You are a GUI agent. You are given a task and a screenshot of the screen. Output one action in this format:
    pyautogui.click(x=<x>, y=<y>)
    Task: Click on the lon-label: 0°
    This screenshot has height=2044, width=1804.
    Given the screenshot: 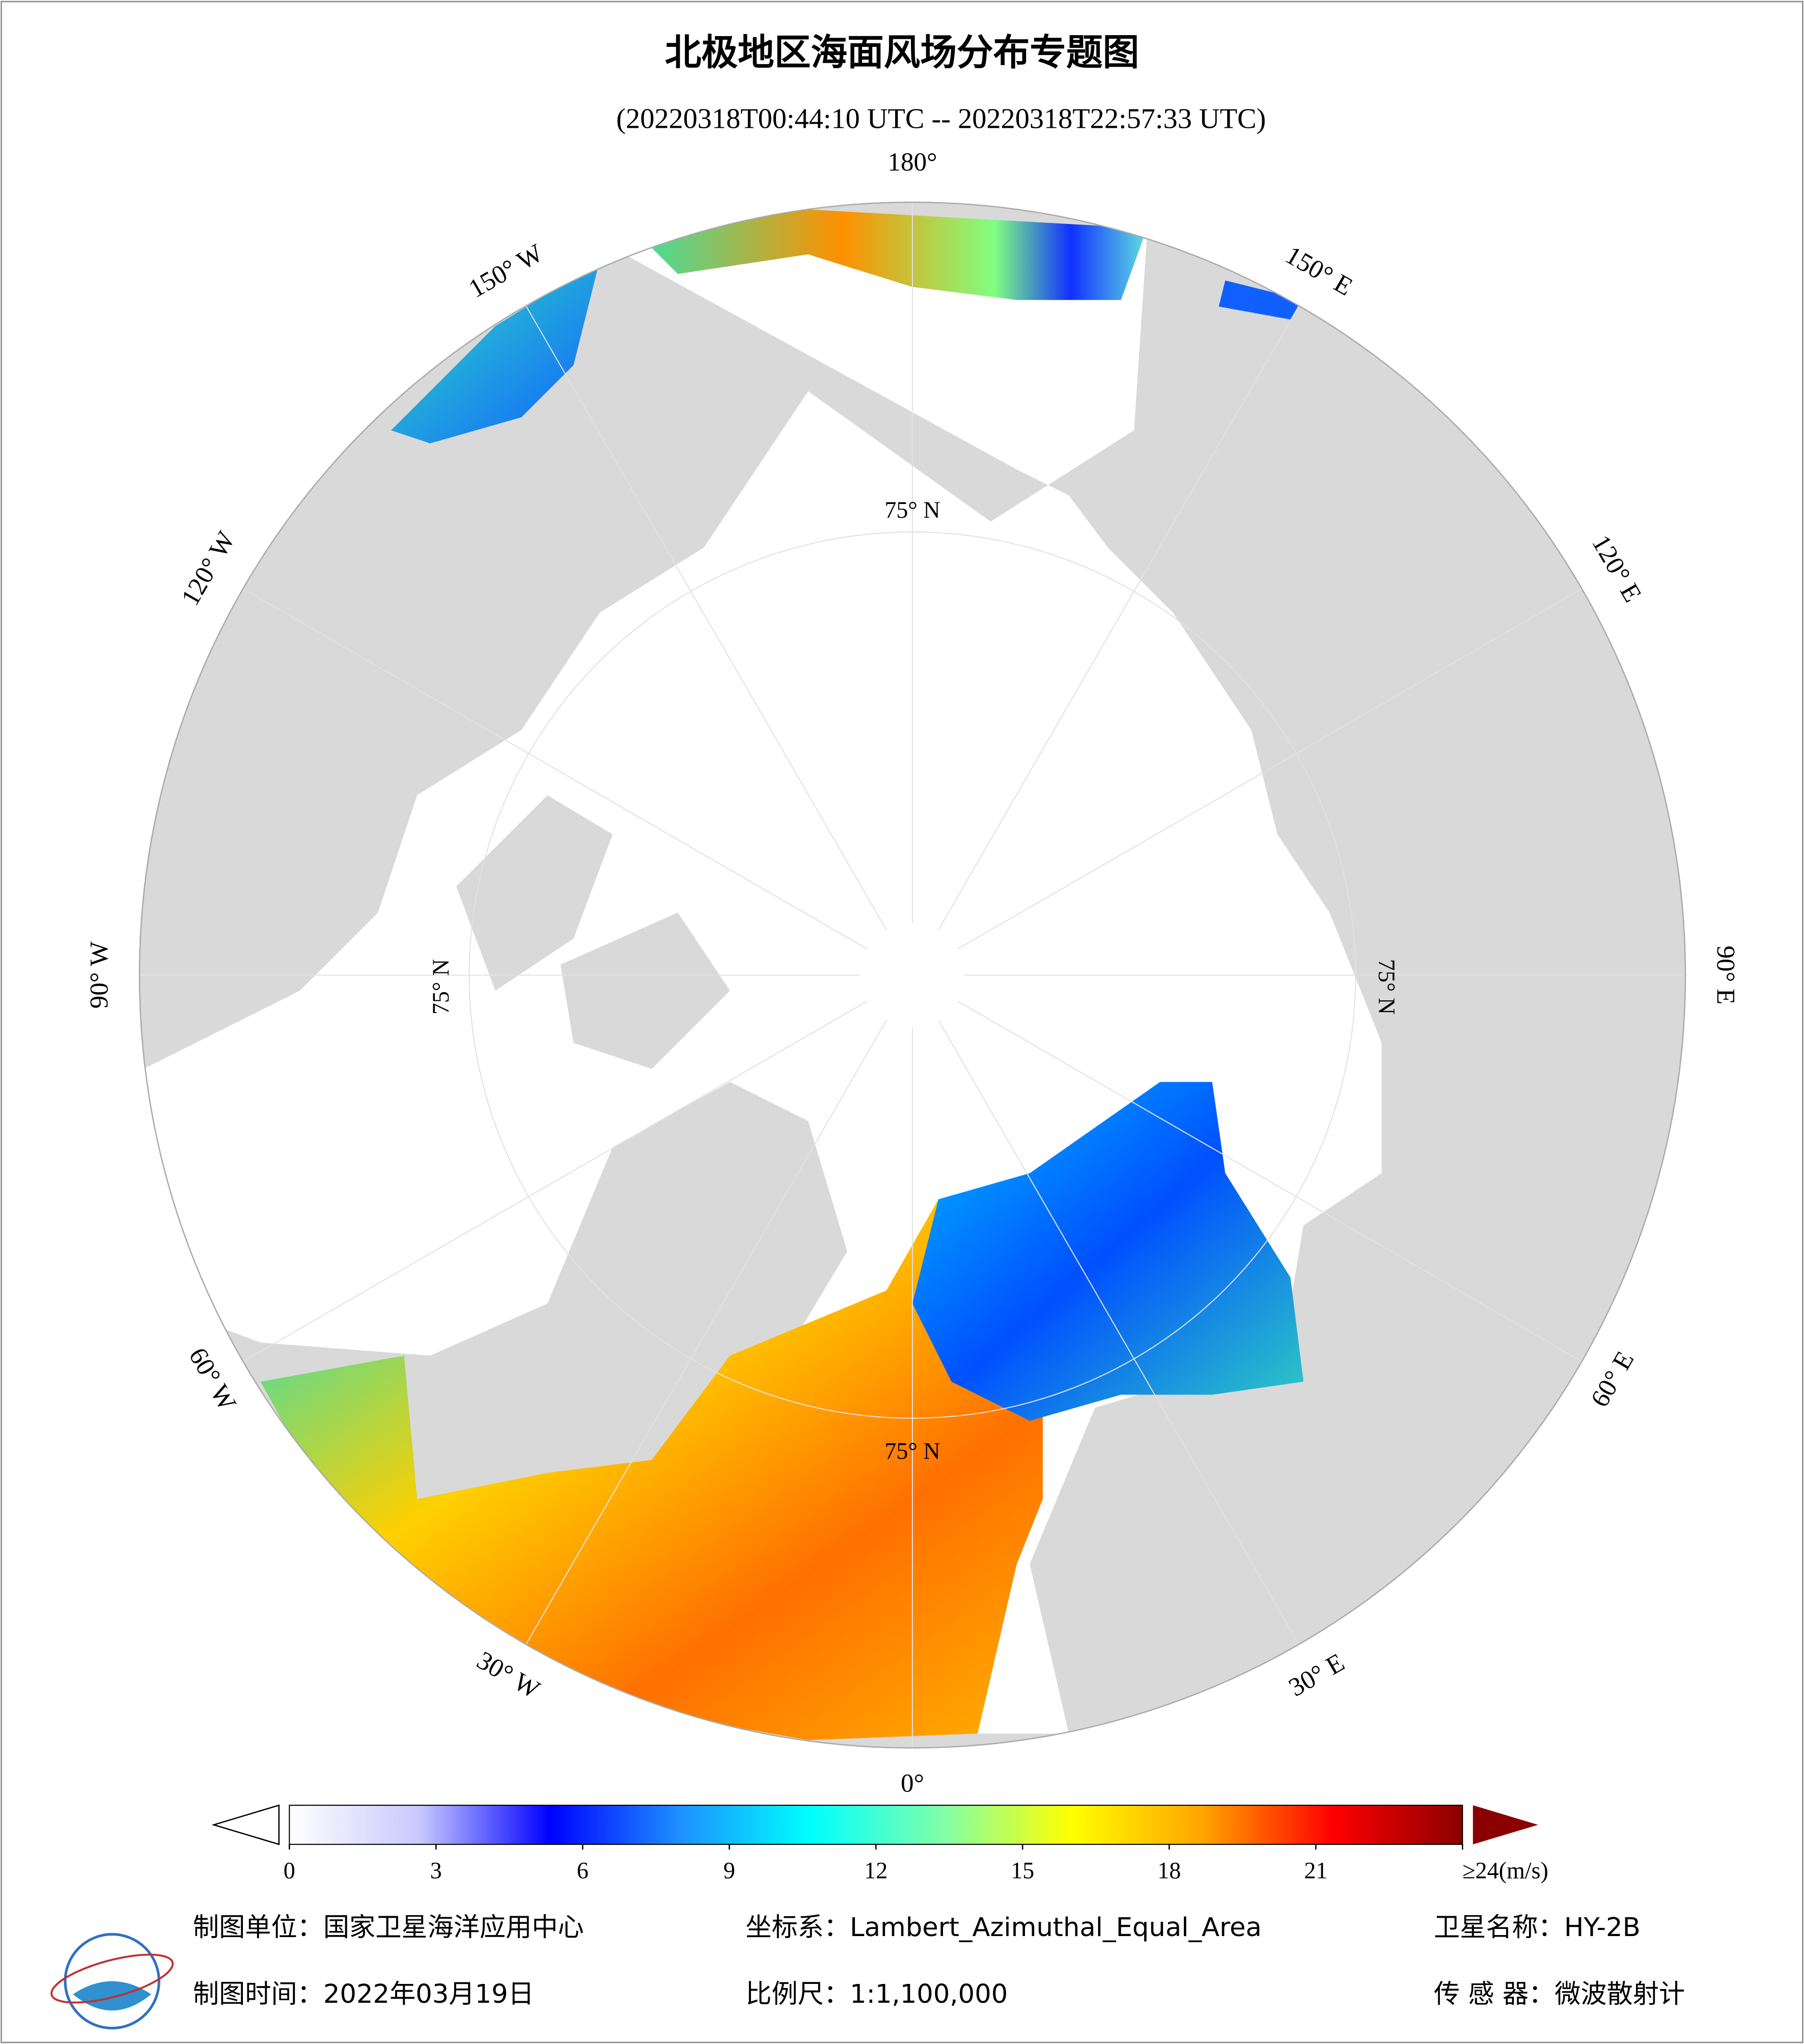 What is the action you would take?
    pyautogui.click(x=912, y=1783)
    